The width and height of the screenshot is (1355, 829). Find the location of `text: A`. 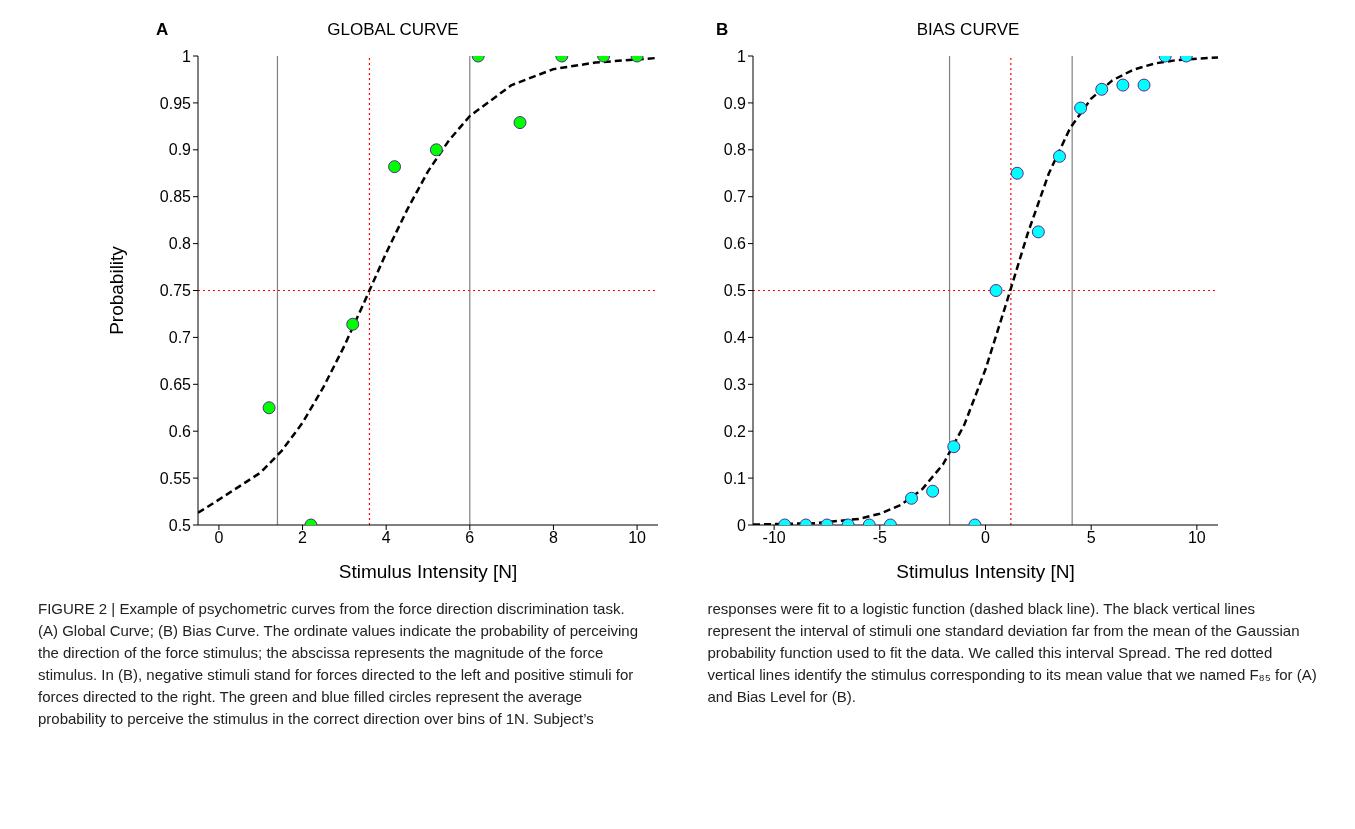

text: A is located at coordinates (162, 30).